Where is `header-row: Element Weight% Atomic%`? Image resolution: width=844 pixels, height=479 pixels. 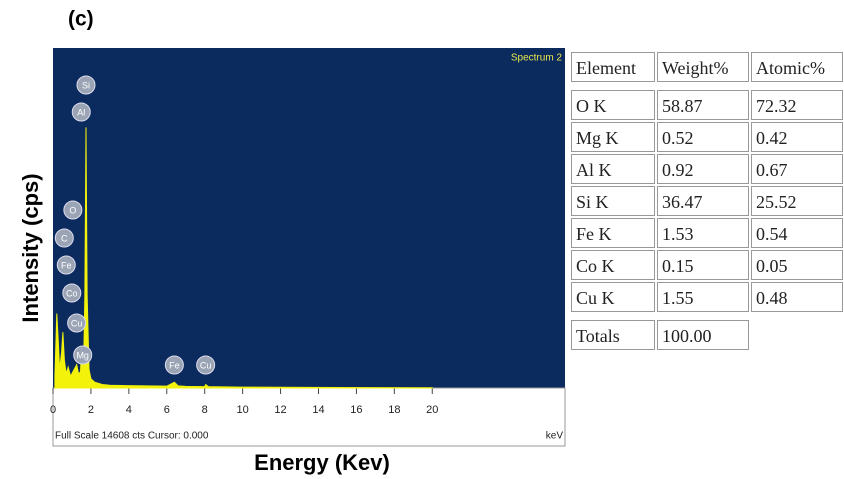
header-row: Element Weight% Atomic% is located at coordinates (707, 67).